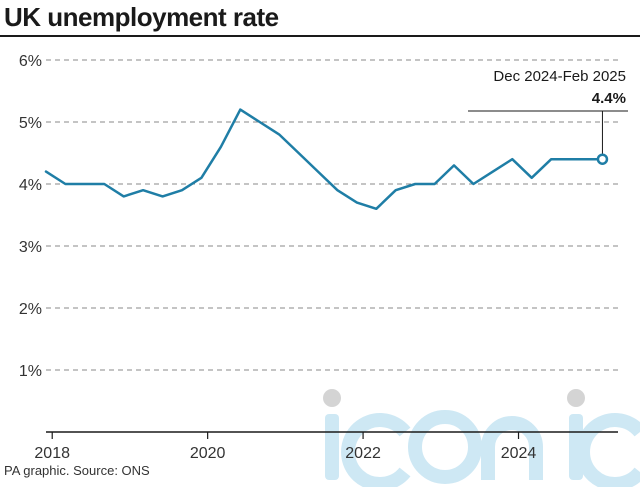 Image resolution: width=640 pixels, height=487 pixels. What do you see at coordinates (52, 453) in the screenshot?
I see `x-tick-label: 2018` at bounding box center [52, 453].